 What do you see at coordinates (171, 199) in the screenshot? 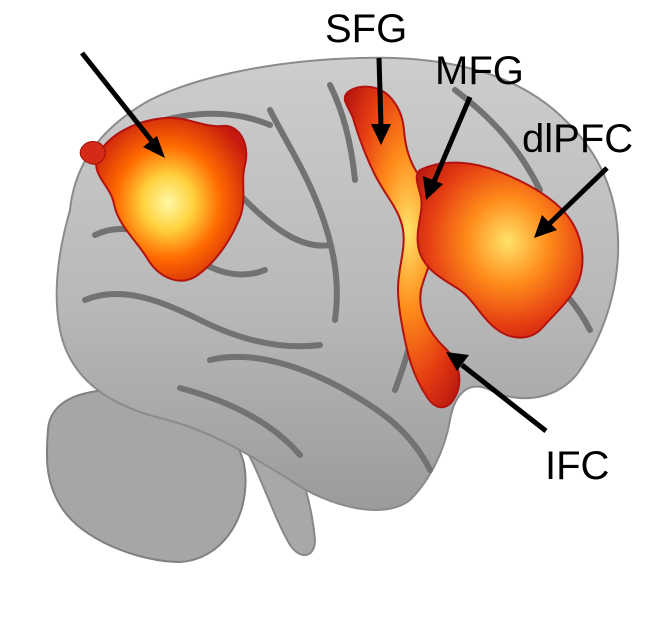
I see `activation-parietal` at bounding box center [171, 199].